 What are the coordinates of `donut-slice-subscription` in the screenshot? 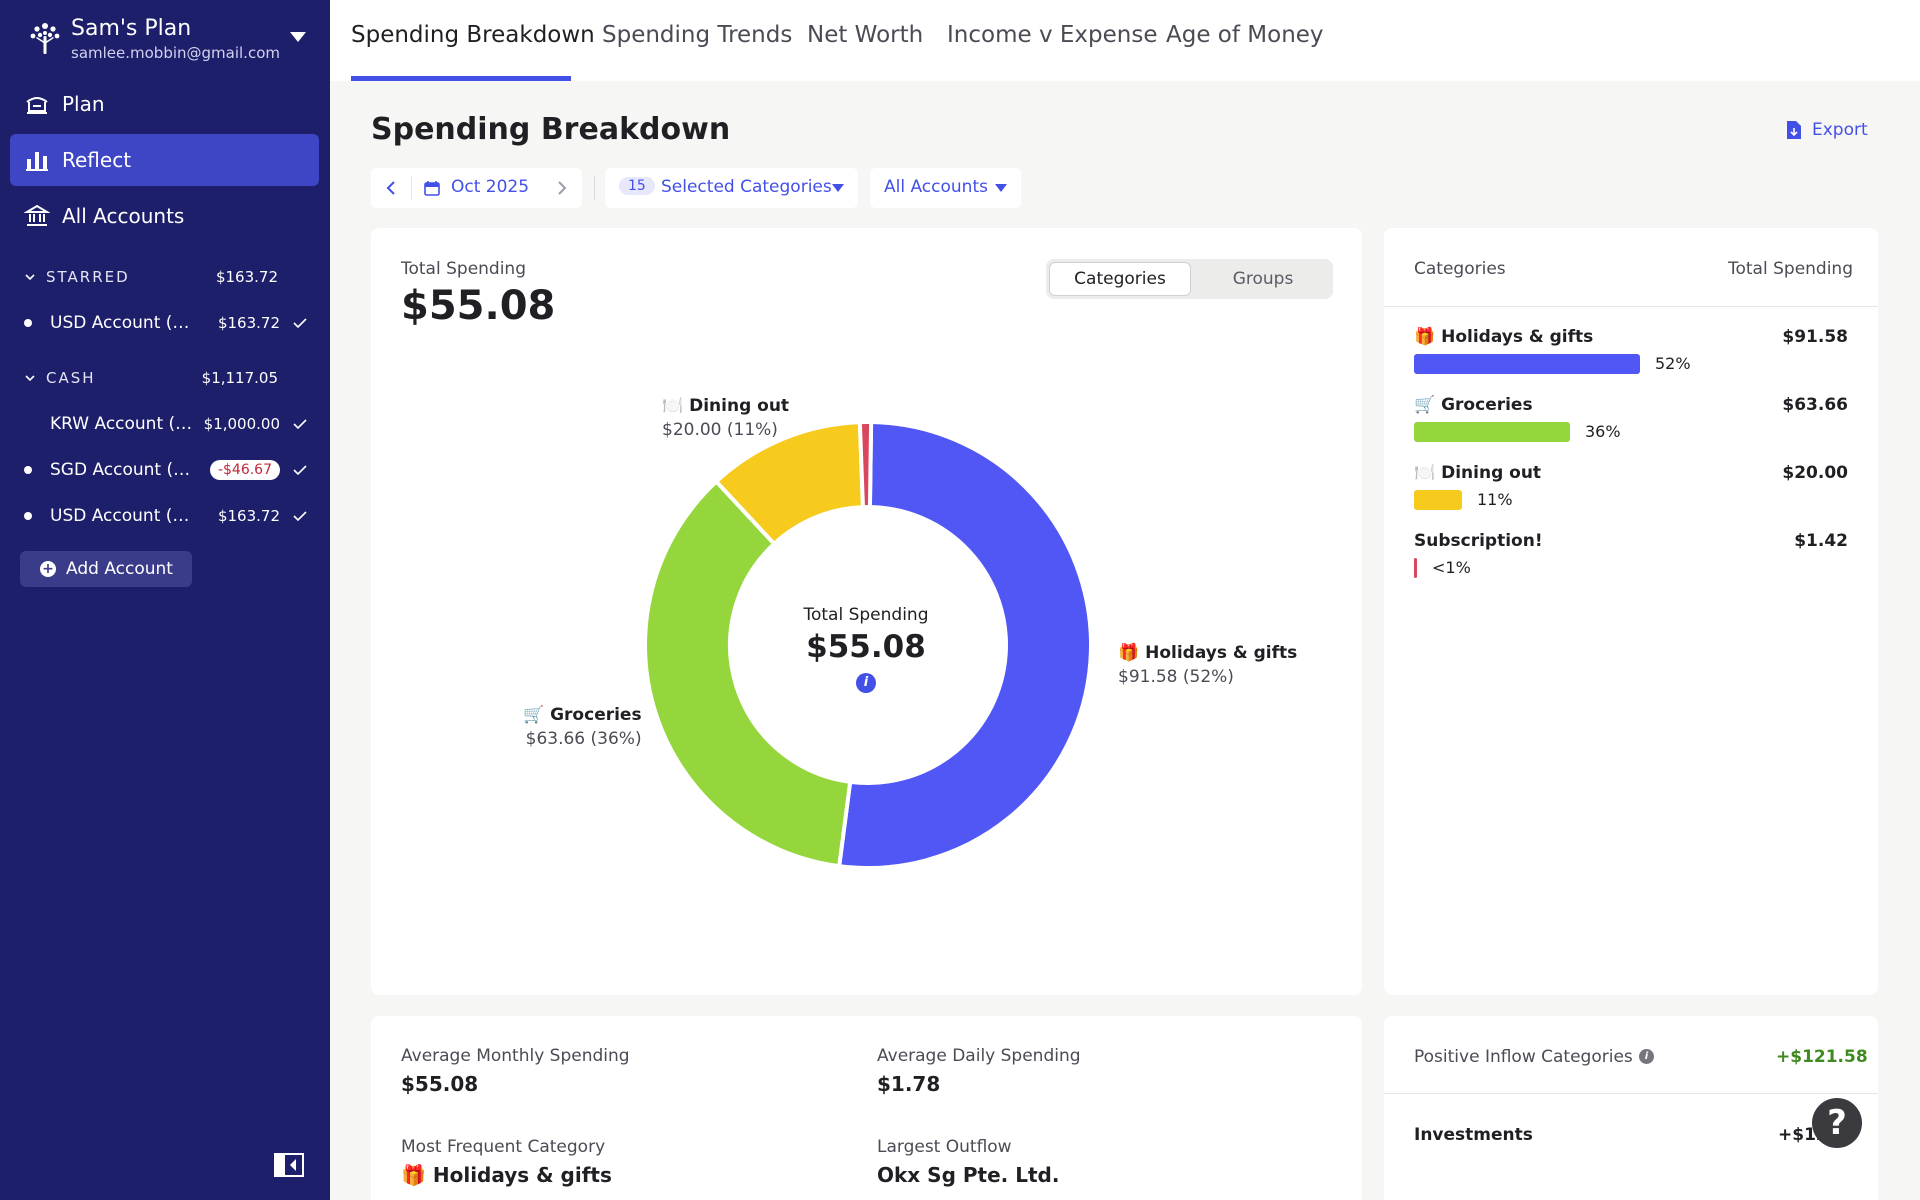 It's located at (865, 465).